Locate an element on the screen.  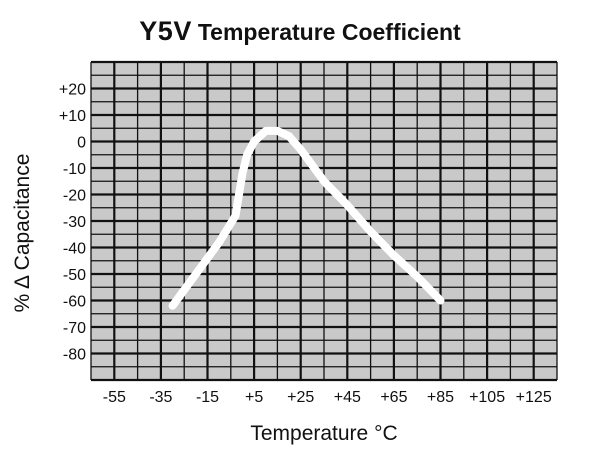
x-axis-label: Temperature °C is located at coordinates (323, 433).